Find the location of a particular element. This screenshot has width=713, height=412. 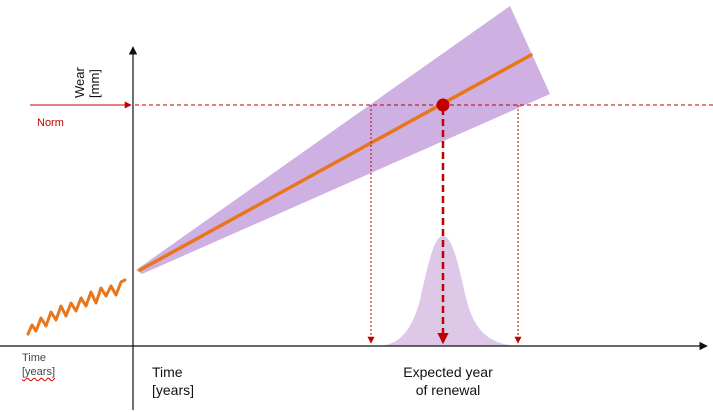

norm-label: Norm is located at coordinates (50, 123).